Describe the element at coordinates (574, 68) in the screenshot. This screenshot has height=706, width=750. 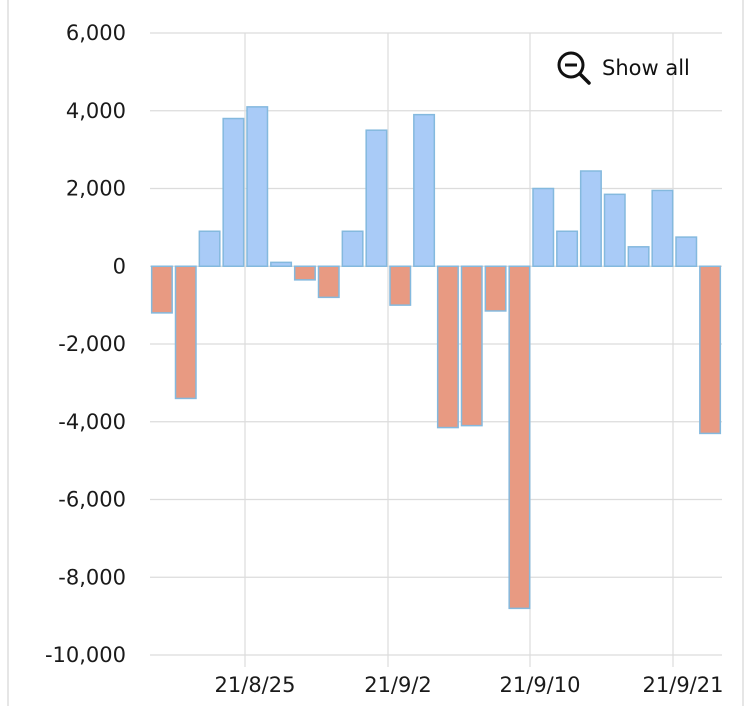
I see `zoom-out-icon` at that location.